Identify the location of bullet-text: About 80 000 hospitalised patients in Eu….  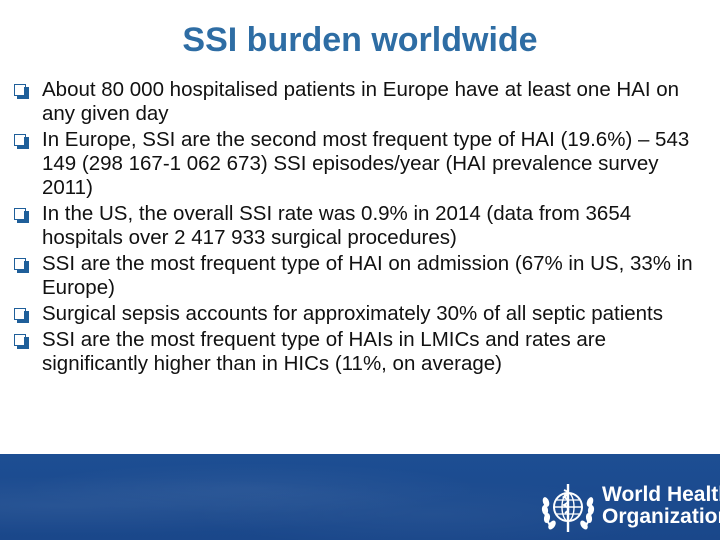
(361, 101).